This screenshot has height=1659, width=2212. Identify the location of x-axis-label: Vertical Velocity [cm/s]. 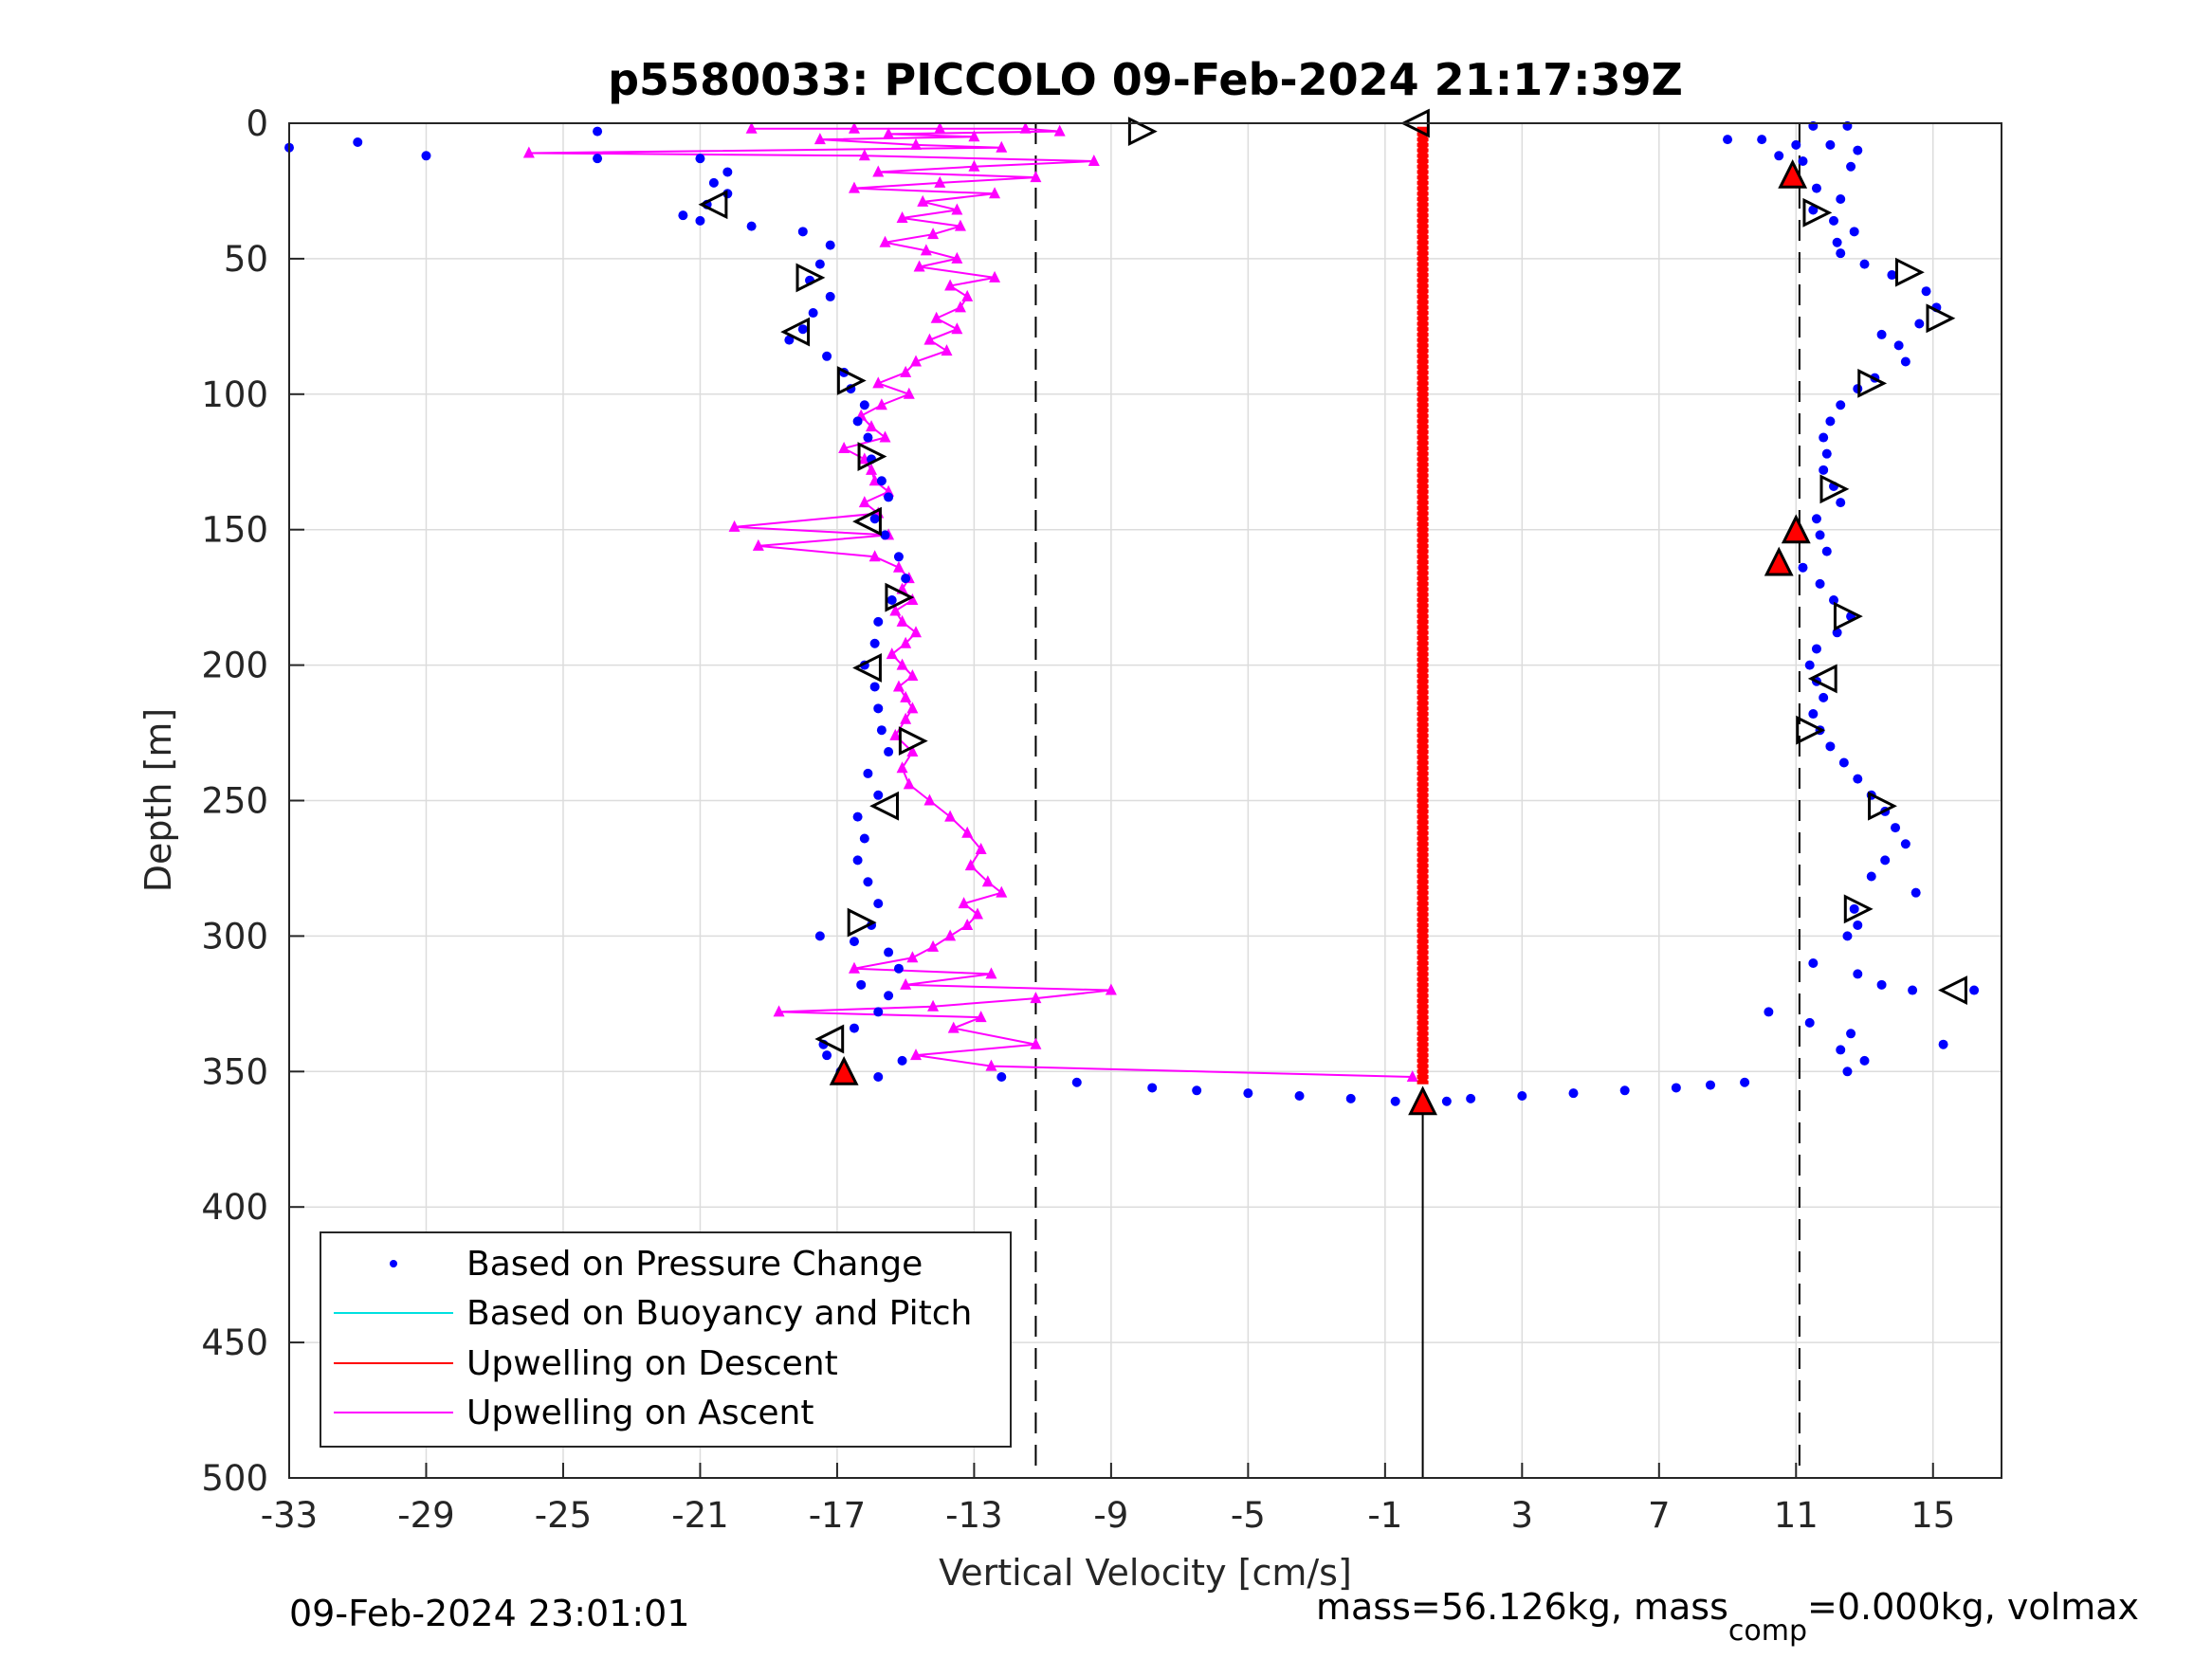
(1145, 1573).